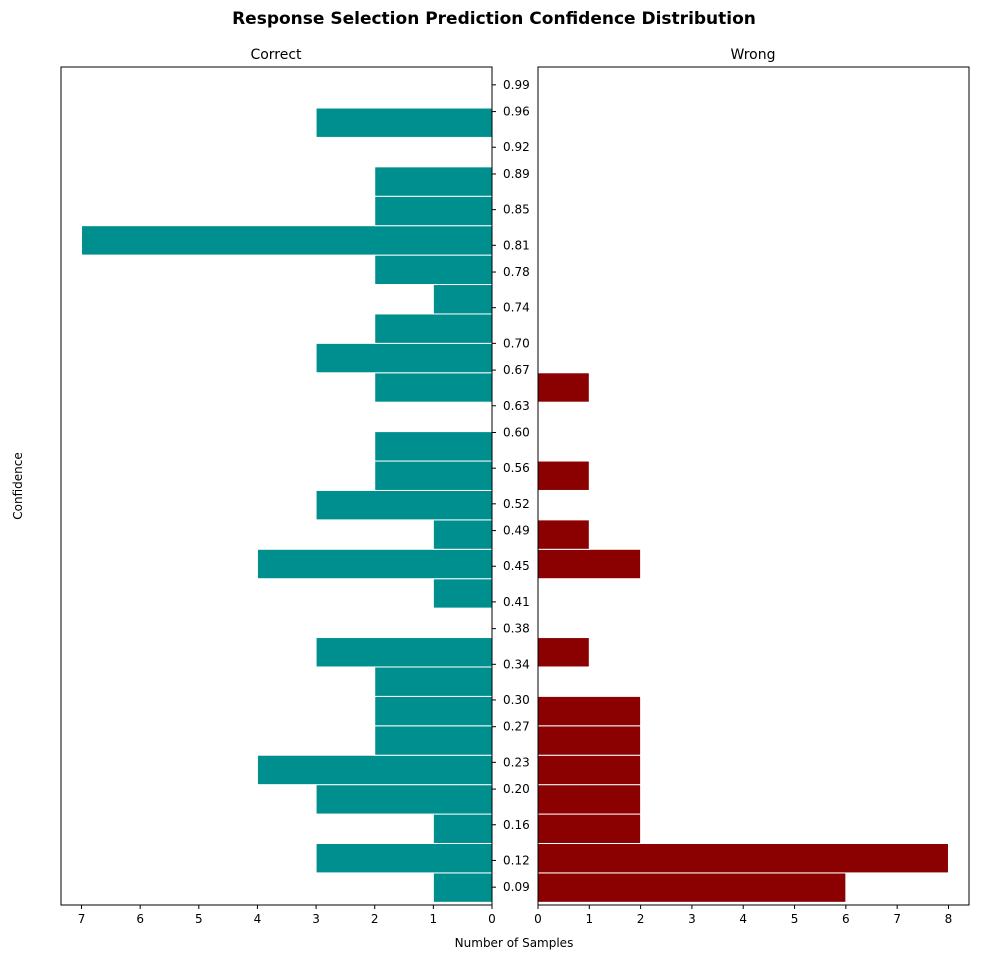  Describe the element at coordinates (516, 825) in the screenshot. I see `y-tick-label-2: 0.16` at that location.